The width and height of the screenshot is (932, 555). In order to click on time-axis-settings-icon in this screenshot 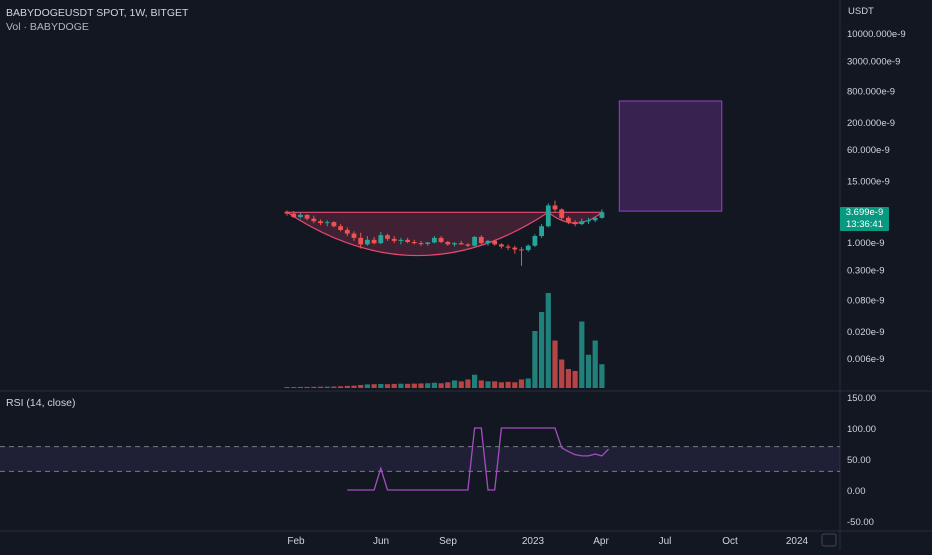, I will do `click(829, 540)`.